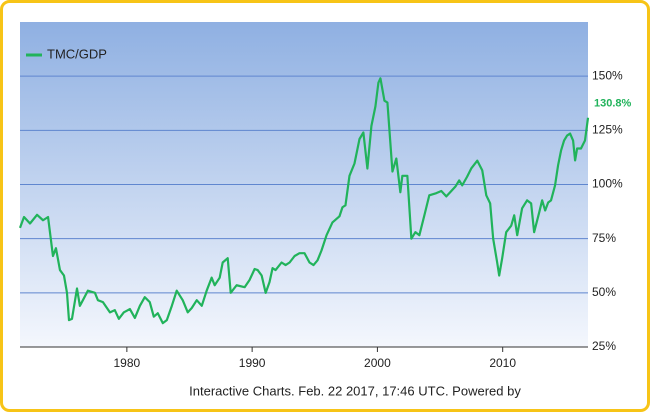 The image size is (650, 412). What do you see at coordinates (77, 53) in the screenshot?
I see `legend-label: TMC/GDP` at bounding box center [77, 53].